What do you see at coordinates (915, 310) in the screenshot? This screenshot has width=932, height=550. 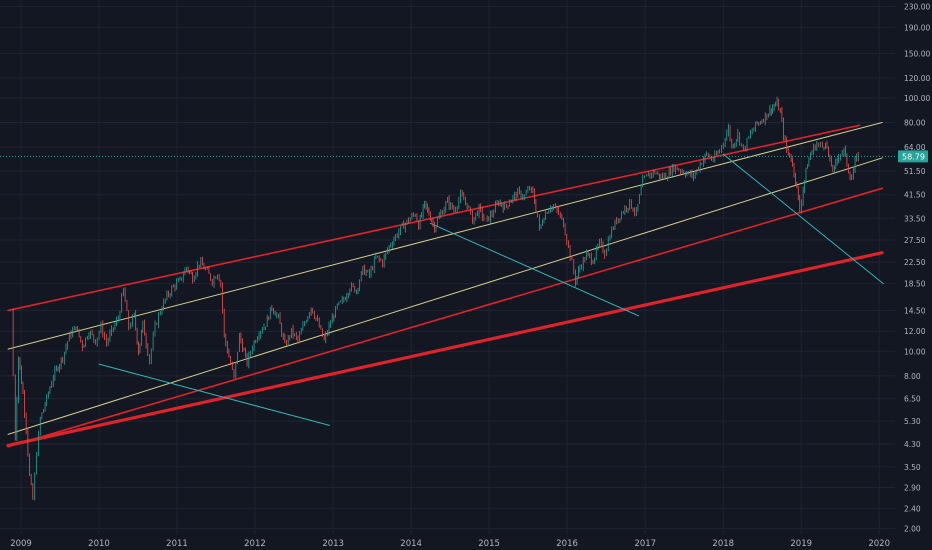 I see `y-tick-label: 14.50` at bounding box center [915, 310].